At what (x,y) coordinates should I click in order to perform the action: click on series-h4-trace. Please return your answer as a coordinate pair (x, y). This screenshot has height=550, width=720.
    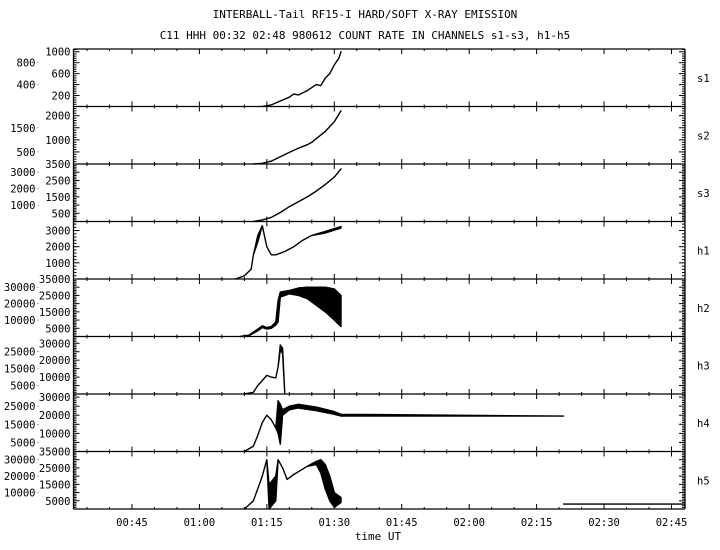
    Looking at the image, I should click on (404, 426).